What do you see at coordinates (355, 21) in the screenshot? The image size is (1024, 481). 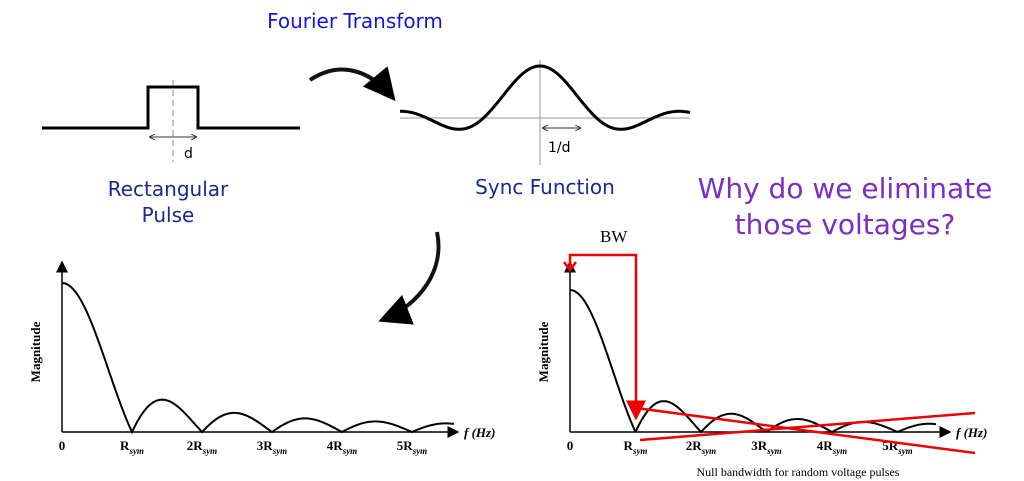 I see `title: Fourier Transform` at bounding box center [355, 21].